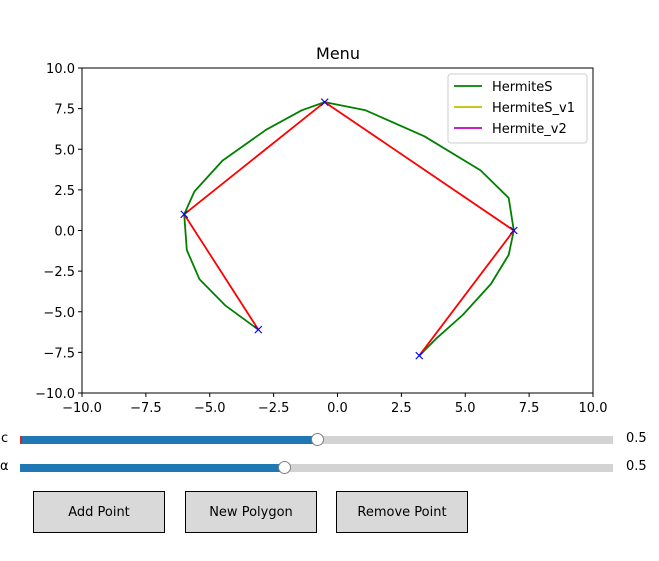  I want to click on slider-alpha-track, so click(316, 467).